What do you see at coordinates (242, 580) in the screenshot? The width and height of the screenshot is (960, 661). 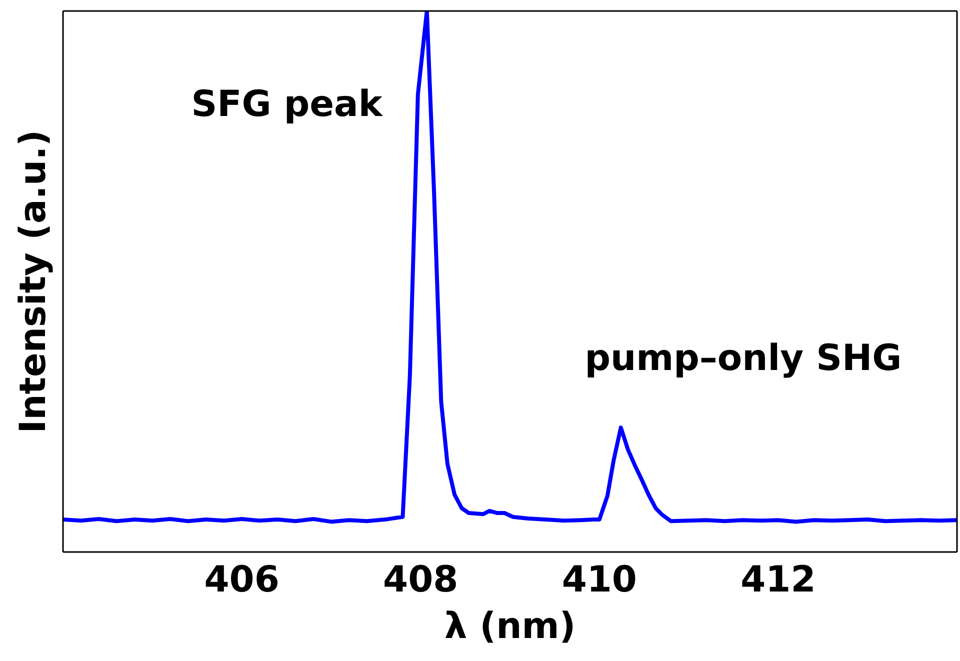 I see `x-tick-label: 406` at bounding box center [242, 580].